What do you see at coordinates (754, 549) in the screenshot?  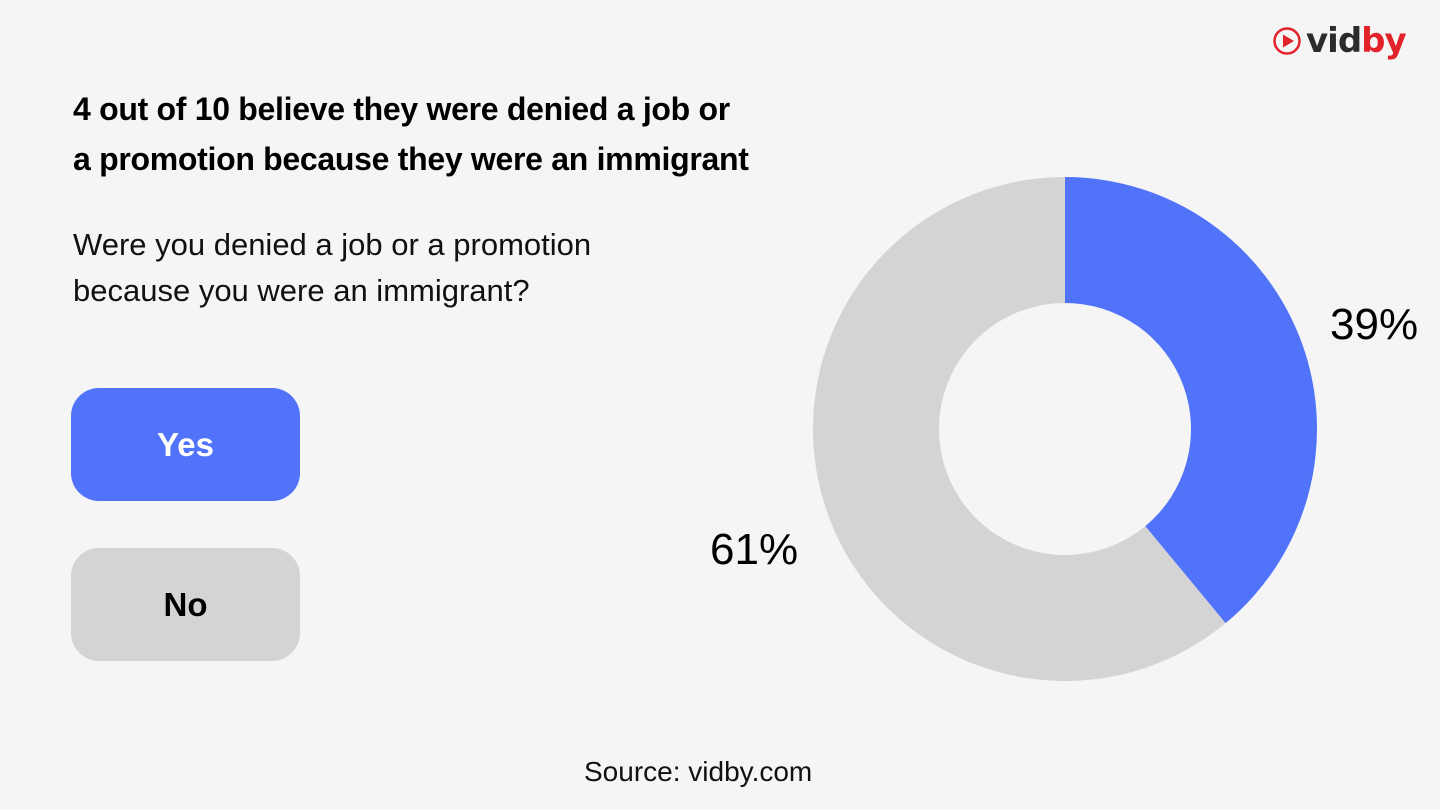 I see `no-percentage-label: 61%` at bounding box center [754, 549].